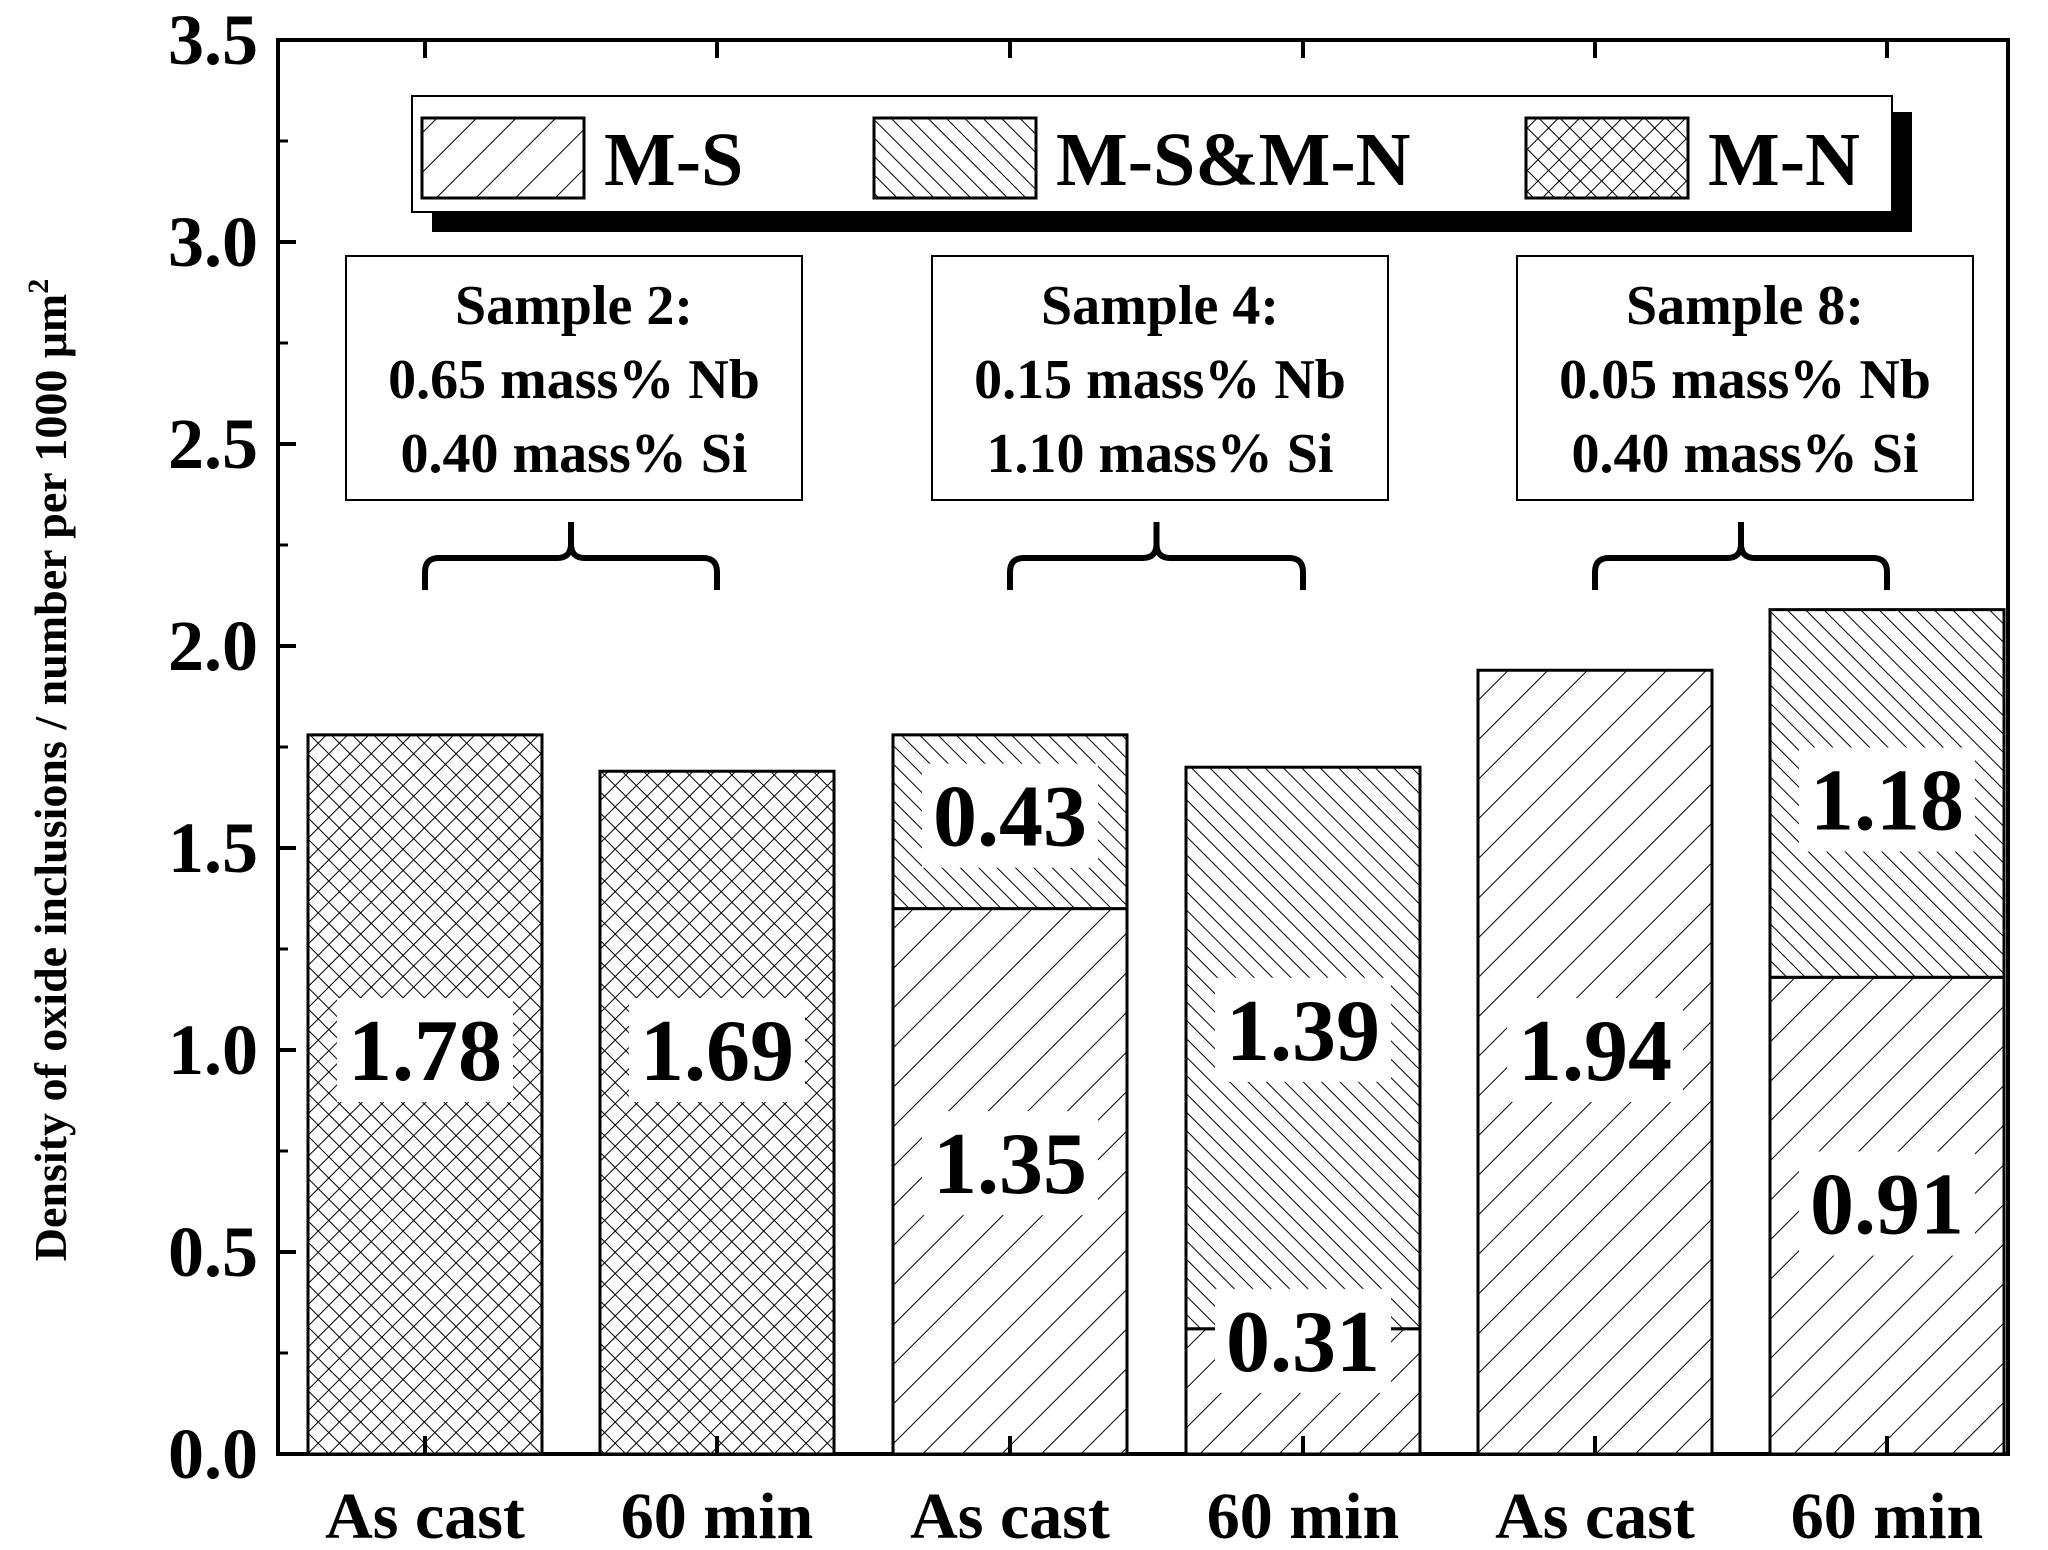 The image size is (2048, 1550). I want to click on value-label: 1.69, so click(717, 1051).